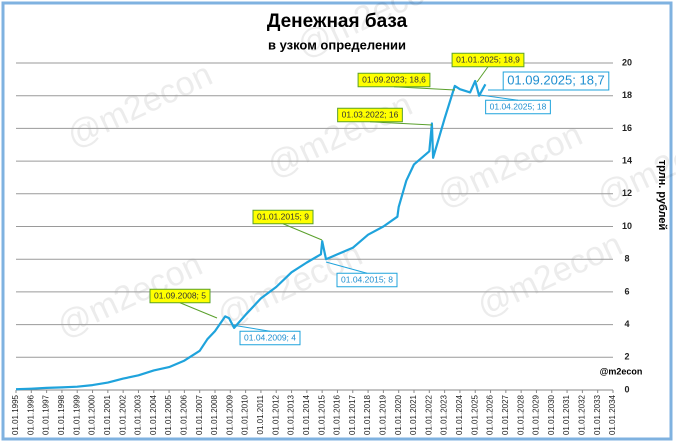 The image size is (676, 448). I want to click on annotation: 01.01.2025; 18,9, so click(488, 67).